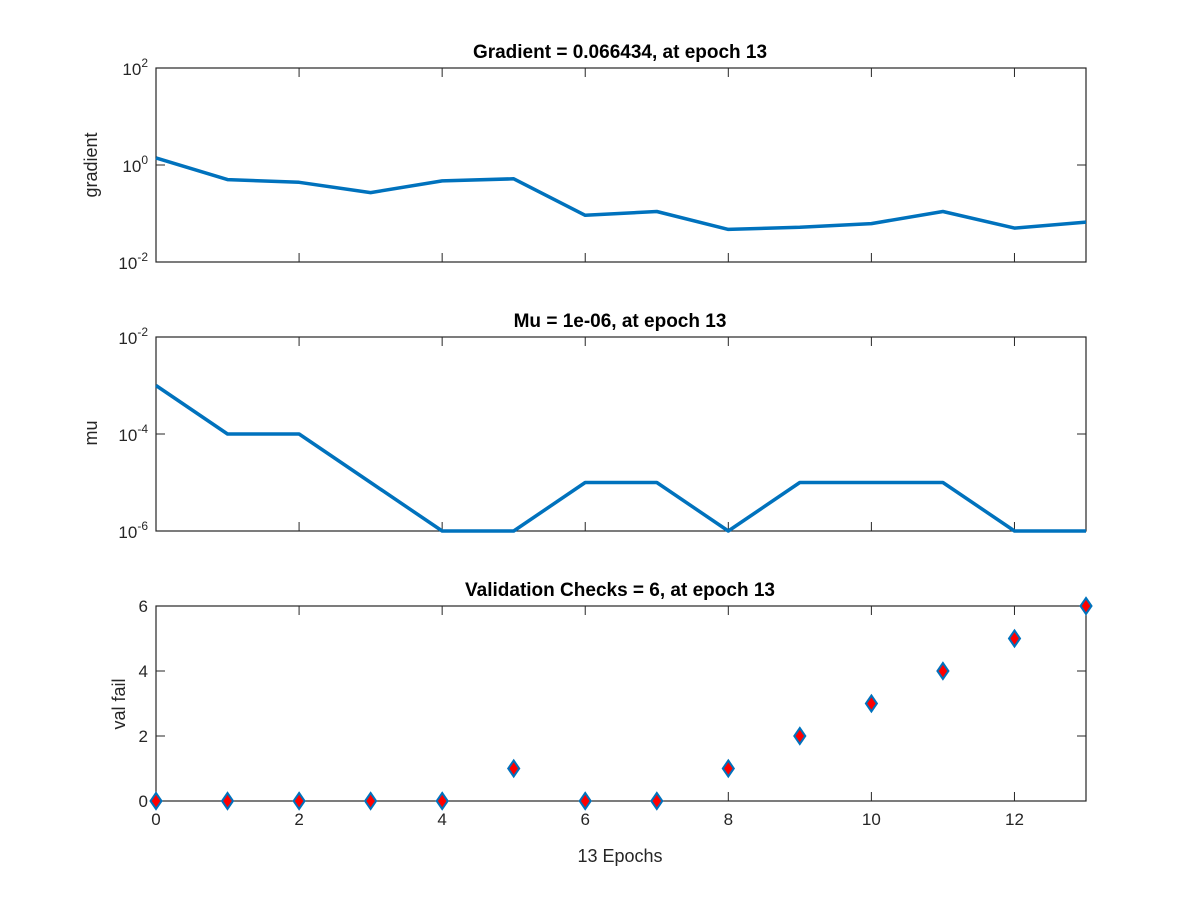 Image resolution: width=1200 pixels, height=900 pixels. I want to click on validation-ylabel: val fail, so click(119, 703).